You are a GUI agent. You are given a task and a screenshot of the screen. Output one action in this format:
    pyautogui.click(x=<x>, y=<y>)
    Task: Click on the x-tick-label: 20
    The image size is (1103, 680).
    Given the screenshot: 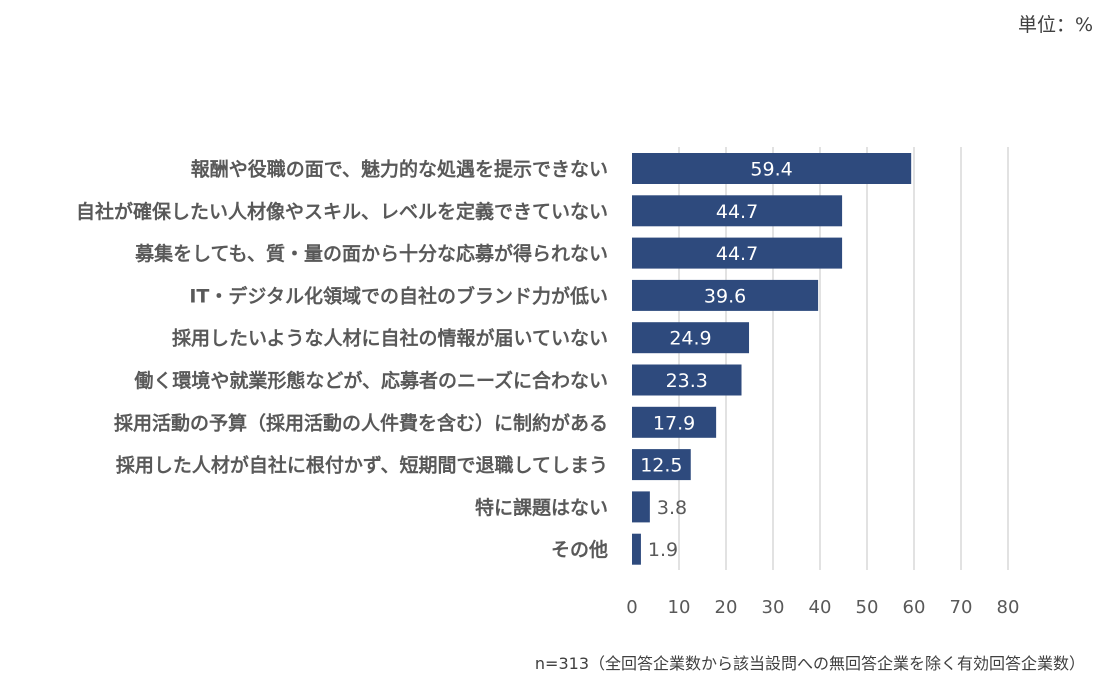 What is the action you would take?
    pyautogui.click(x=726, y=607)
    